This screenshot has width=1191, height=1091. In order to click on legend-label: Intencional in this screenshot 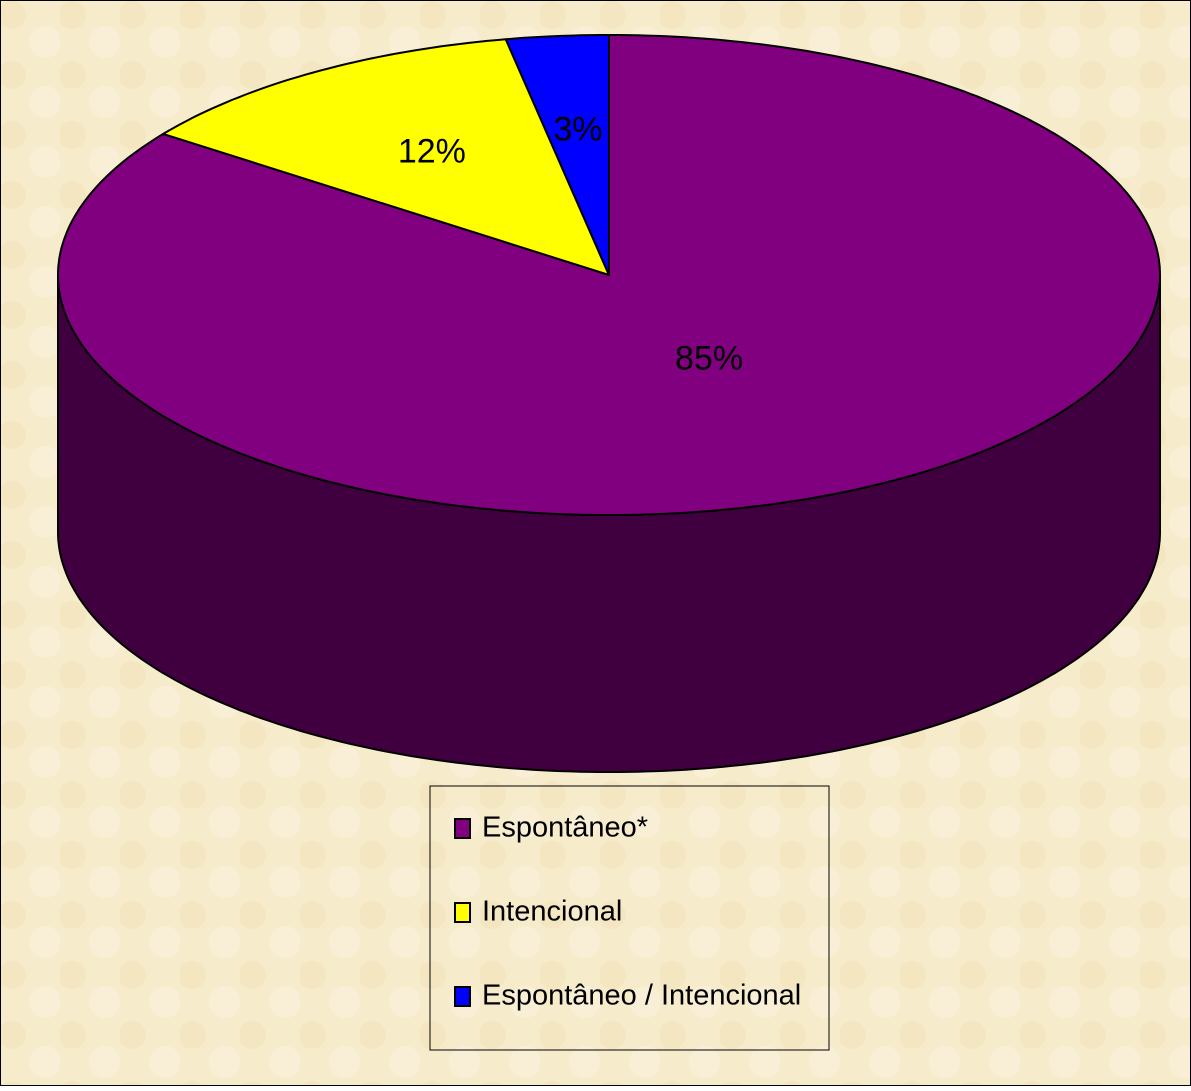, I will do `click(552, 912)`.